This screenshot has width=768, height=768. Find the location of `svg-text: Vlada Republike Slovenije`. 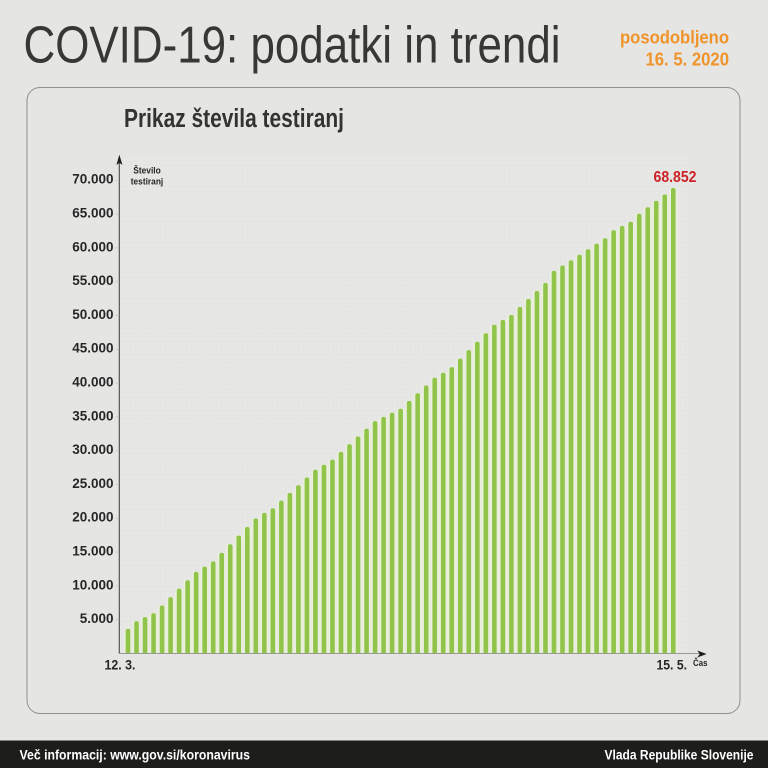

svg-text: Vlada Republike Slovenije is located at coordinates (679, 755).